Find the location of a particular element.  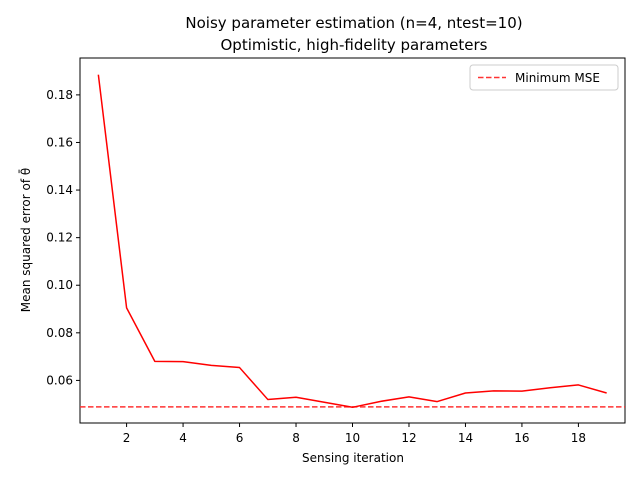

x-tick-label: 16 is located at coordinates (521, 438).